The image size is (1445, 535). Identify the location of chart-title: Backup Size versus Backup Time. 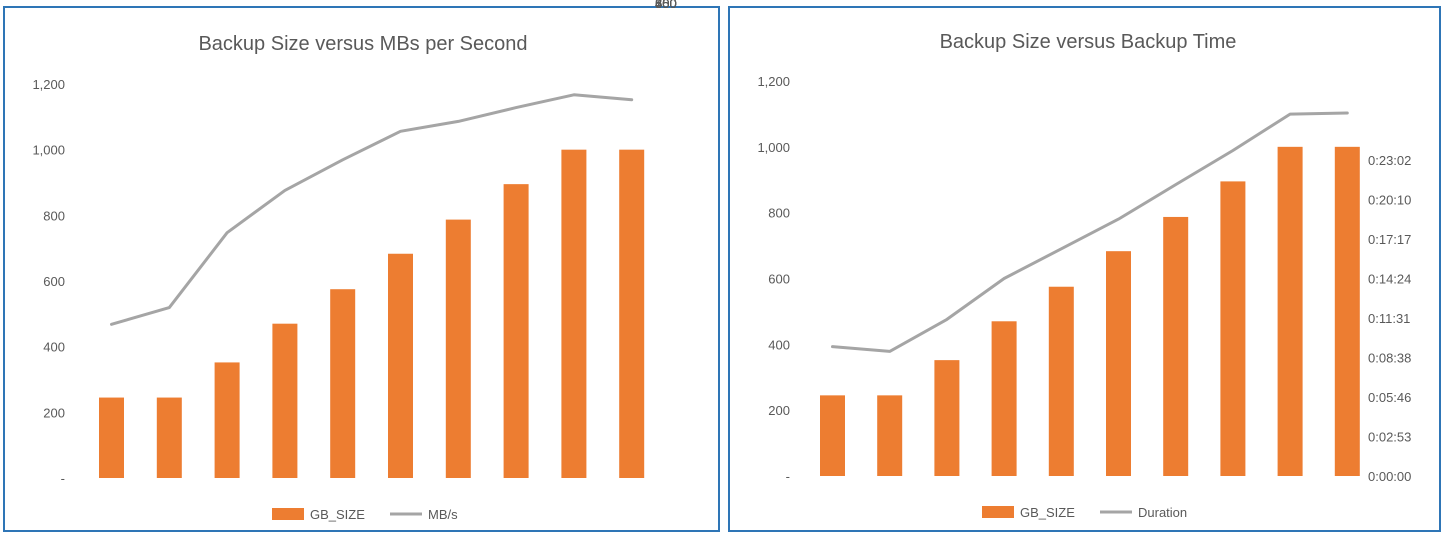
(1088, 42).